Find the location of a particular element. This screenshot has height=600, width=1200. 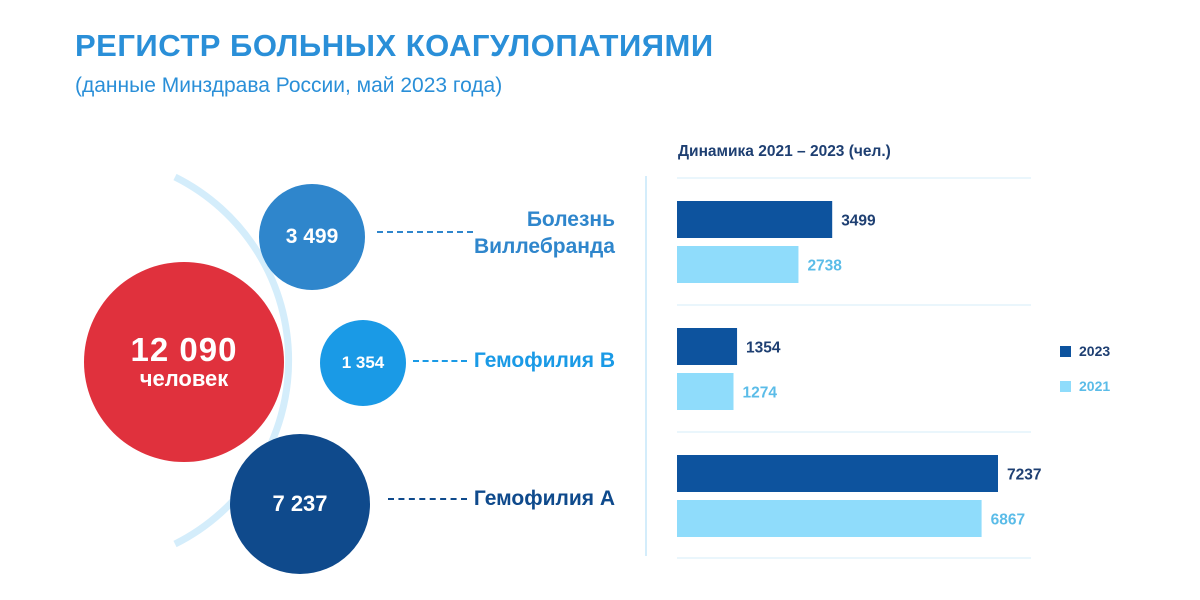

label-line: Гемофилия А is located at coordinates (544, 498).